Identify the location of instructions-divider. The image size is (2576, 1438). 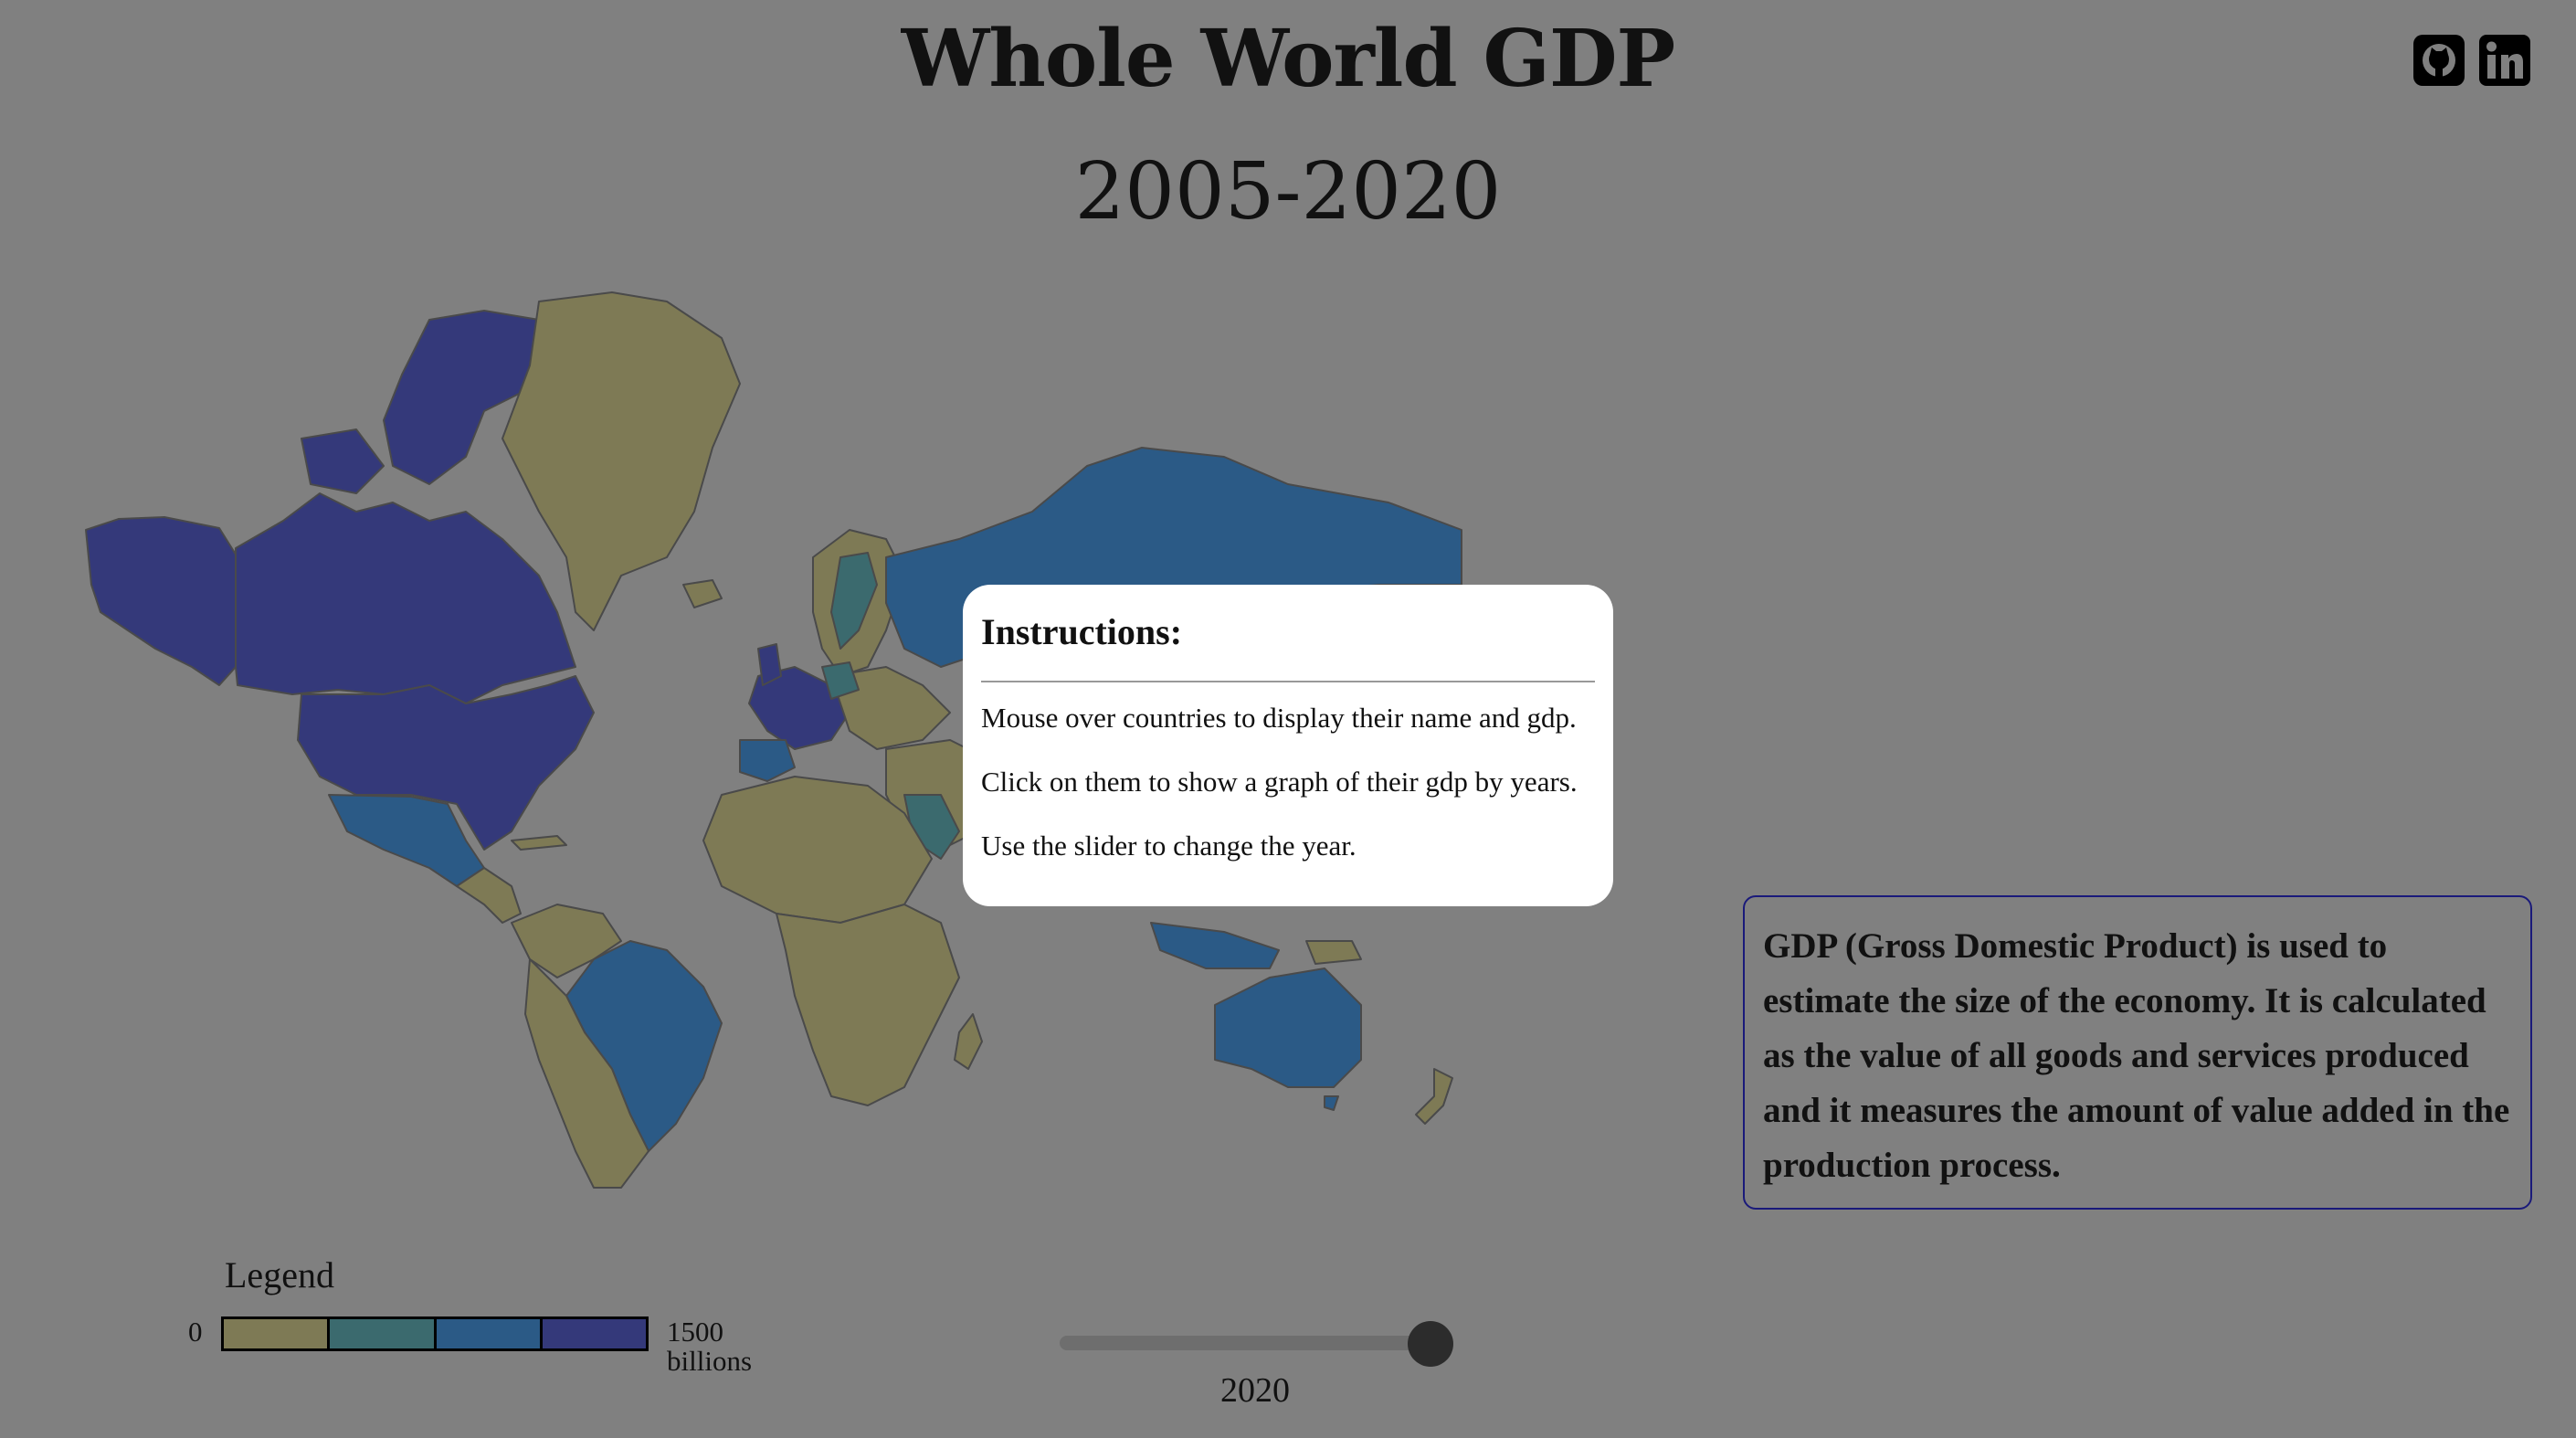
(1288, 682).